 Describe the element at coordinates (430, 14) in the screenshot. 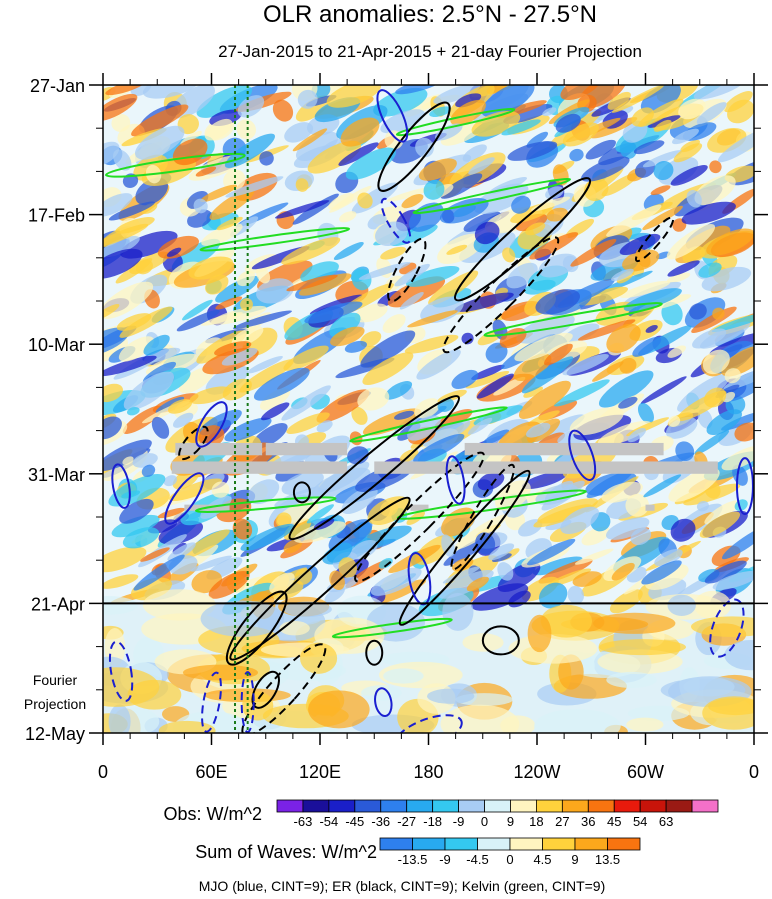

I see `chart-title: OLR anomalies: 2.5°N - 27.5°N` at that location.